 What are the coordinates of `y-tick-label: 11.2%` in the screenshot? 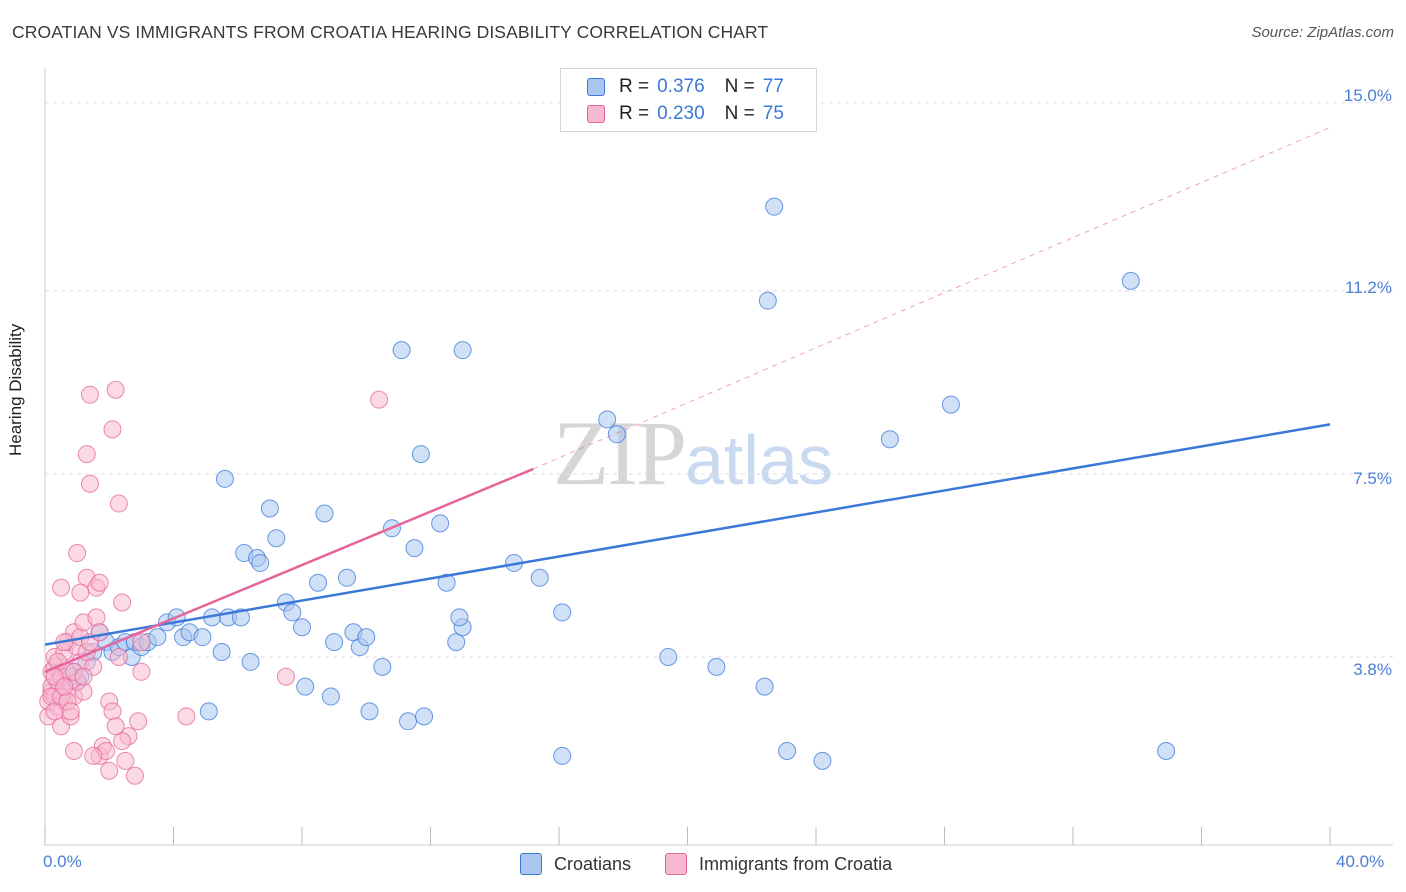 It's located at (1368, 287).